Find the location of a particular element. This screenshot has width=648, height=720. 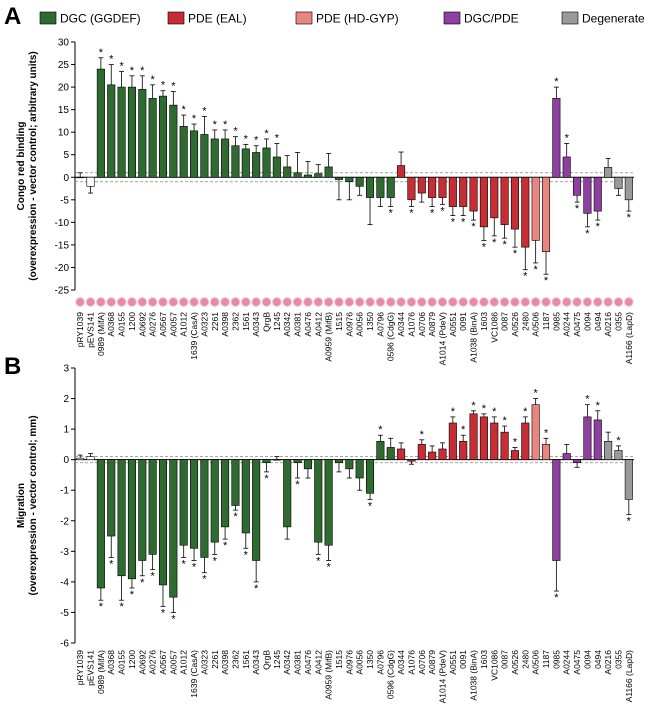

x-tick-label: A1076 is located at coordinates (411, 662).